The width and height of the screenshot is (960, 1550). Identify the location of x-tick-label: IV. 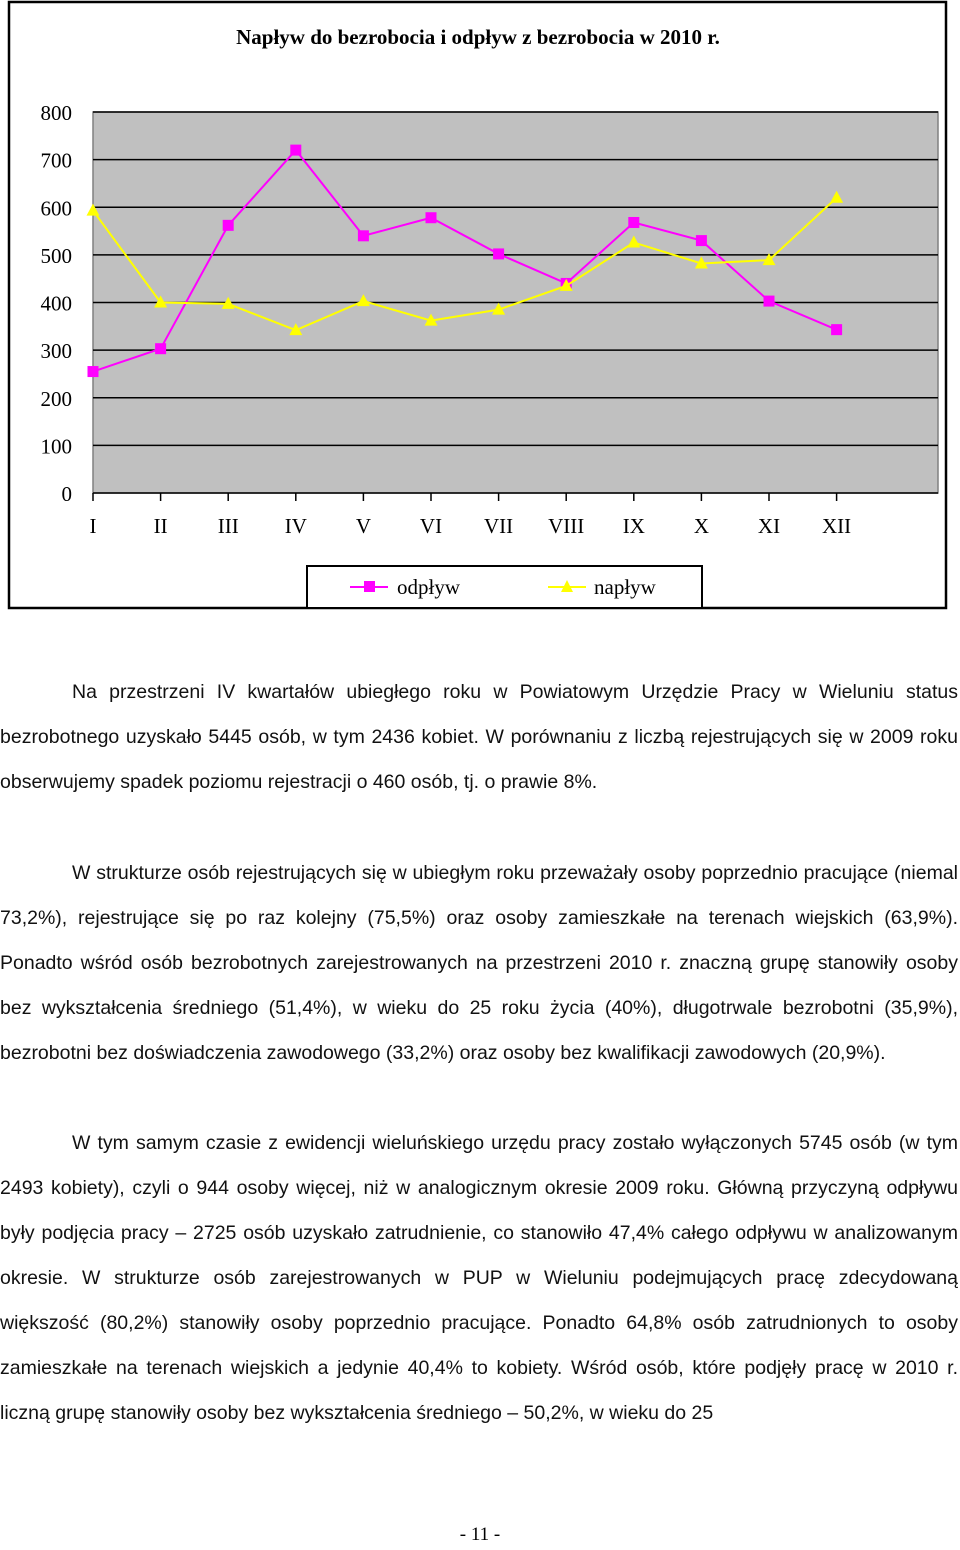
(296, 526).